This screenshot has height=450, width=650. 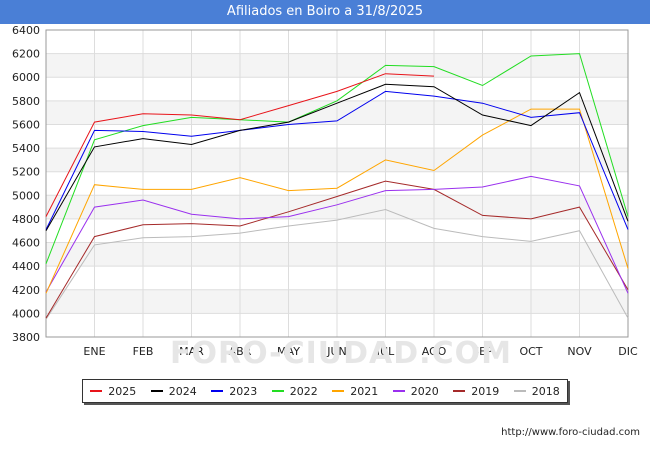 What do you see at coordinates (243, 391) in the screenshot?
I see `legend-label: 2023` at bounding box center [243, 391].